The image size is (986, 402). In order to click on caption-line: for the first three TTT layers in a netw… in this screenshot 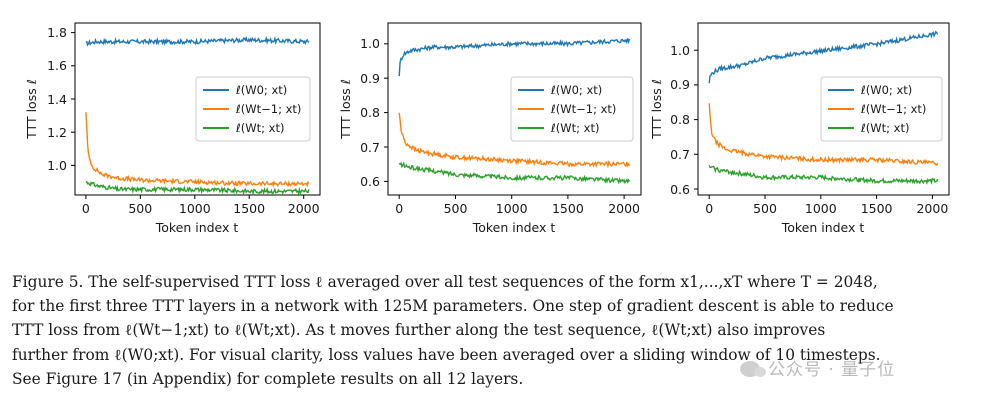, I will do `click(453, 306)`.